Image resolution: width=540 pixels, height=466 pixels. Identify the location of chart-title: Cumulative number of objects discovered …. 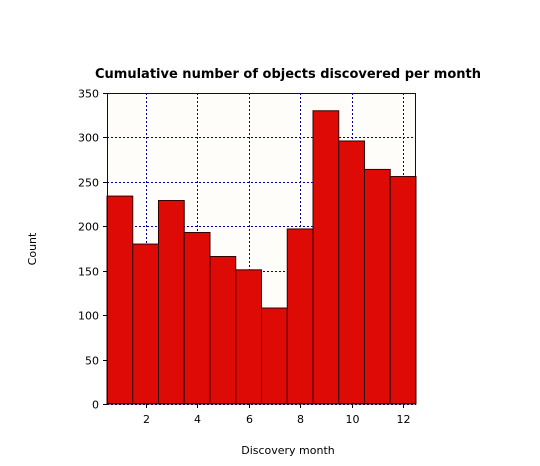
(288, 74).